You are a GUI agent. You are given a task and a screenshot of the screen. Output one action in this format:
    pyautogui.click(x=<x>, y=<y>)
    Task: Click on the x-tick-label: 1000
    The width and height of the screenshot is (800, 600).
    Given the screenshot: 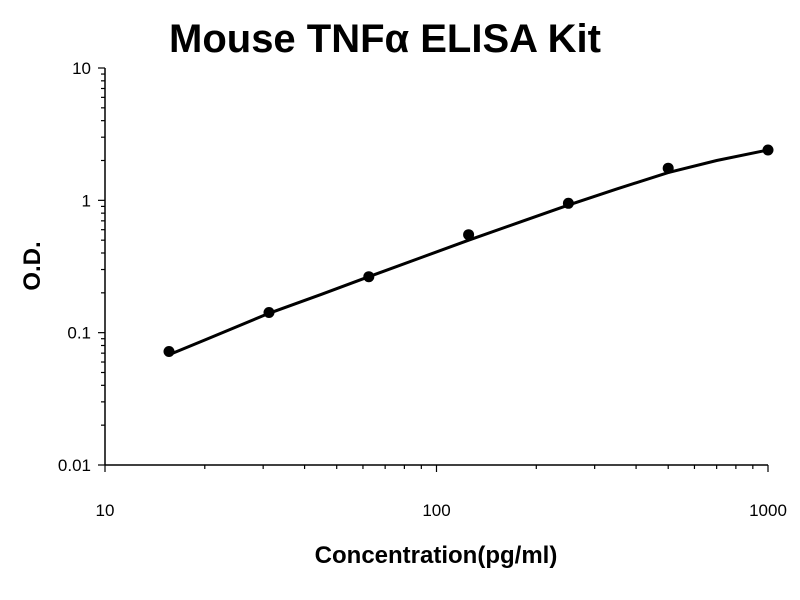 What is the action you would take?
    pyautogui.click(x=768, y=510)
    